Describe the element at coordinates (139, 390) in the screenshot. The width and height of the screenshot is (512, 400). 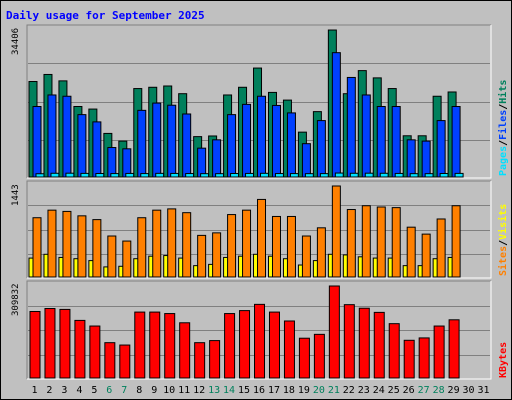
I see `day-label-8: 8` at that location.